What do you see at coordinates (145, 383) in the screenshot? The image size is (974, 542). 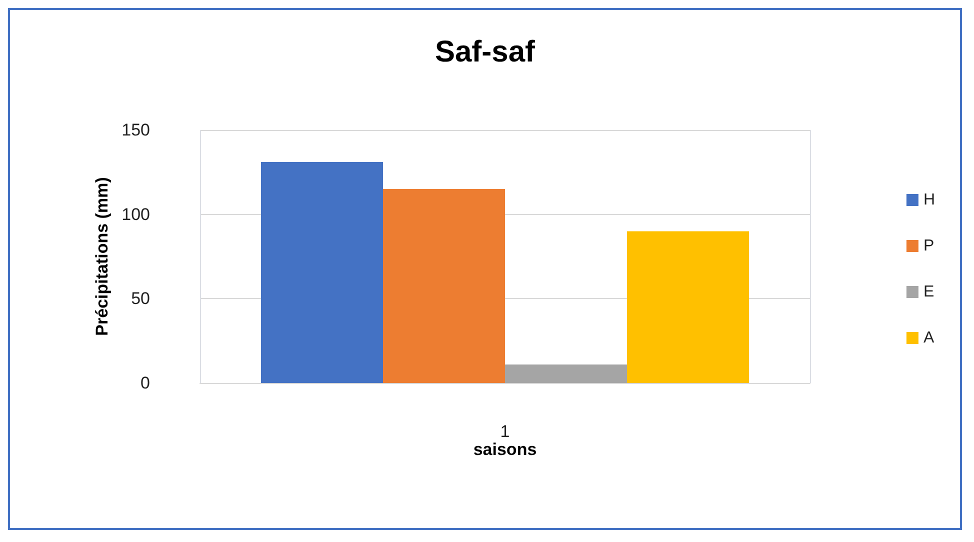 I see `y-tick-label: 0` at bounding box center [145, 383].